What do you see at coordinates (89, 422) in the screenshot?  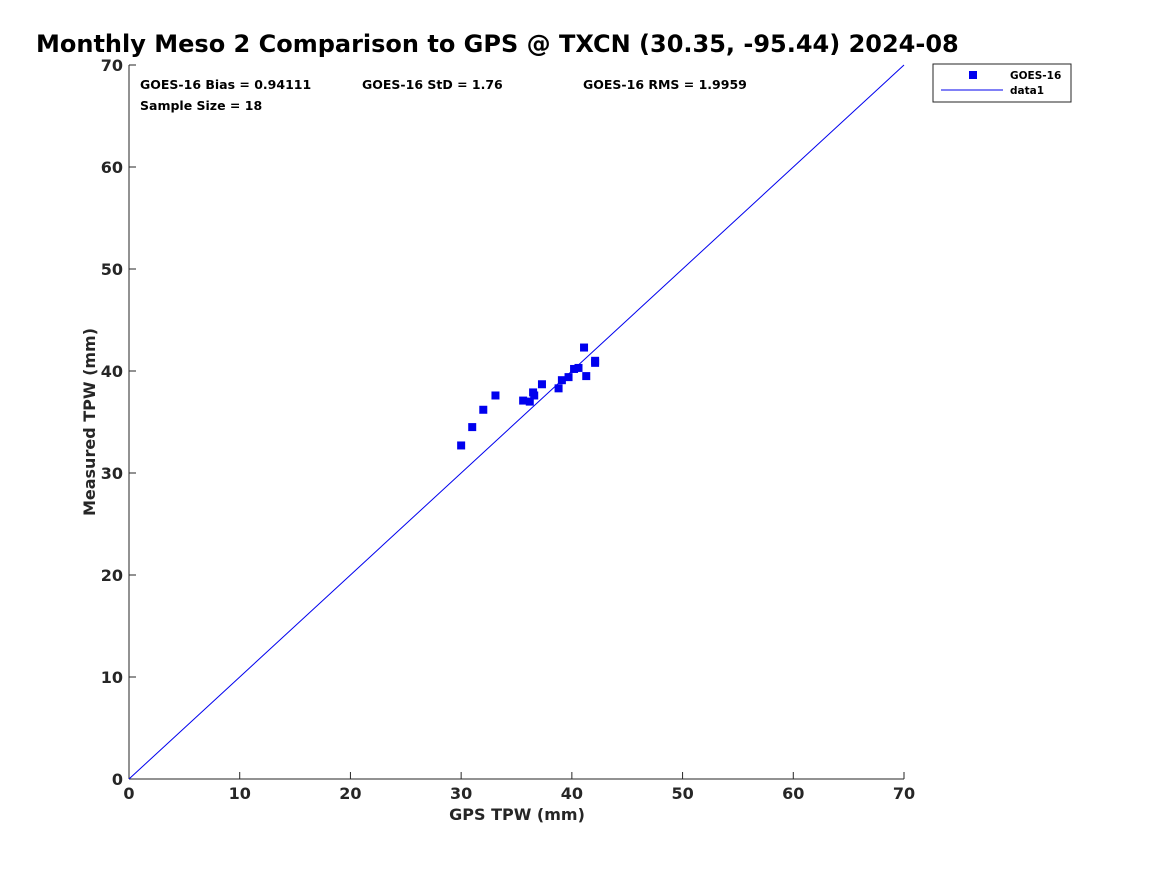 I see `y-axis-label: Measured TPW (mm)` at bounding box center [89, 422].